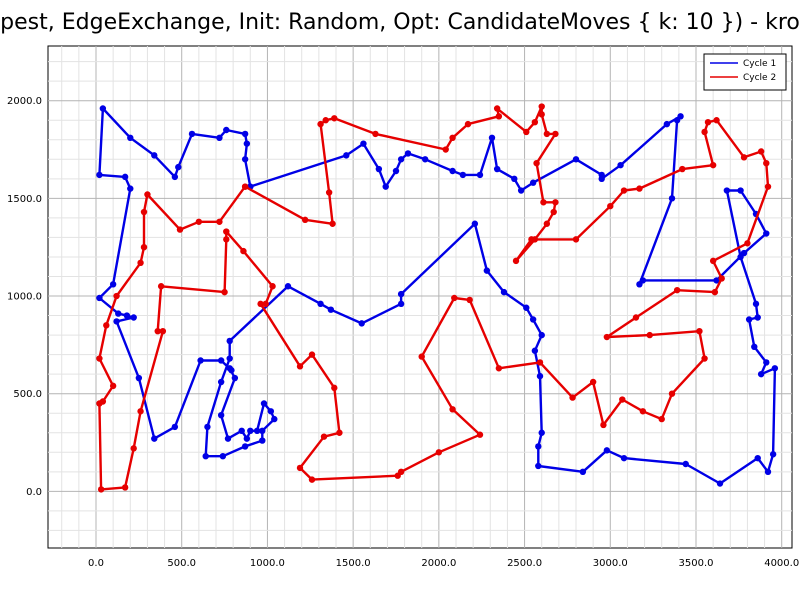 This screenshot has height=600, width=800. What do you see at coordinates (610, 563) in the screenshot?
I see `x-tick-label: 3000.0` at bounding box center [610, 563].